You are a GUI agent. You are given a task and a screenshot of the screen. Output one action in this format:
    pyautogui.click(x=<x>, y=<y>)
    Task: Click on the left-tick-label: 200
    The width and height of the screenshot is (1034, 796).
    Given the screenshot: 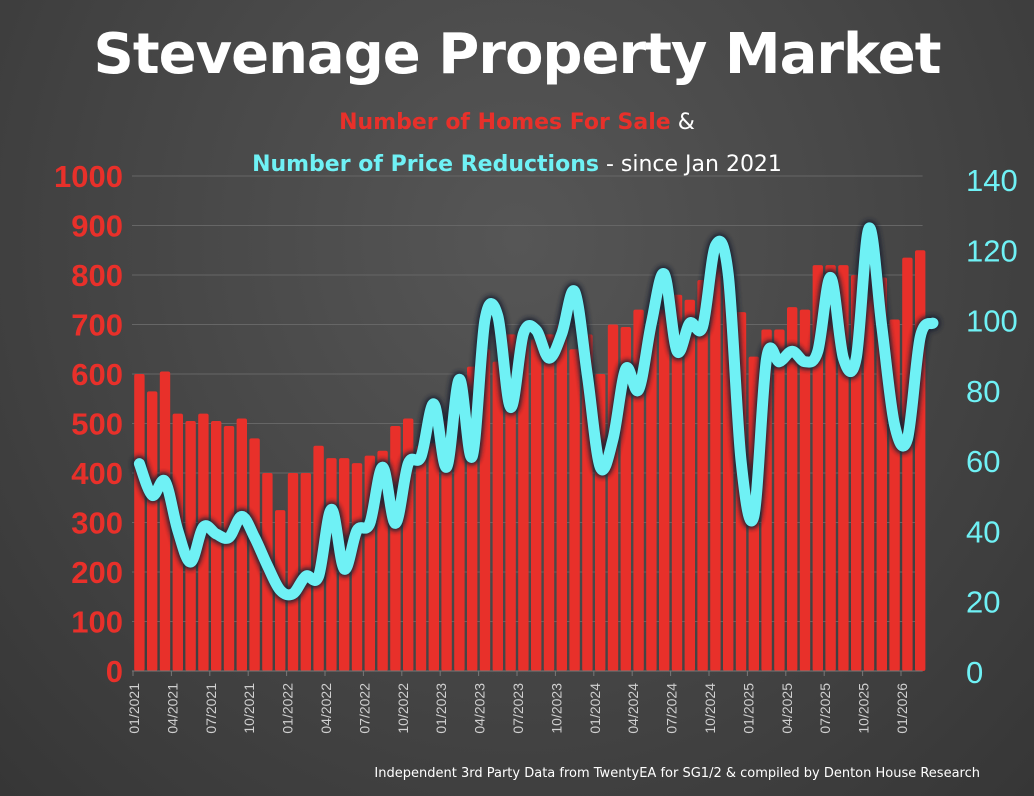 What is the action you would take?
    pyautogui.click(x=97, y=572)
    